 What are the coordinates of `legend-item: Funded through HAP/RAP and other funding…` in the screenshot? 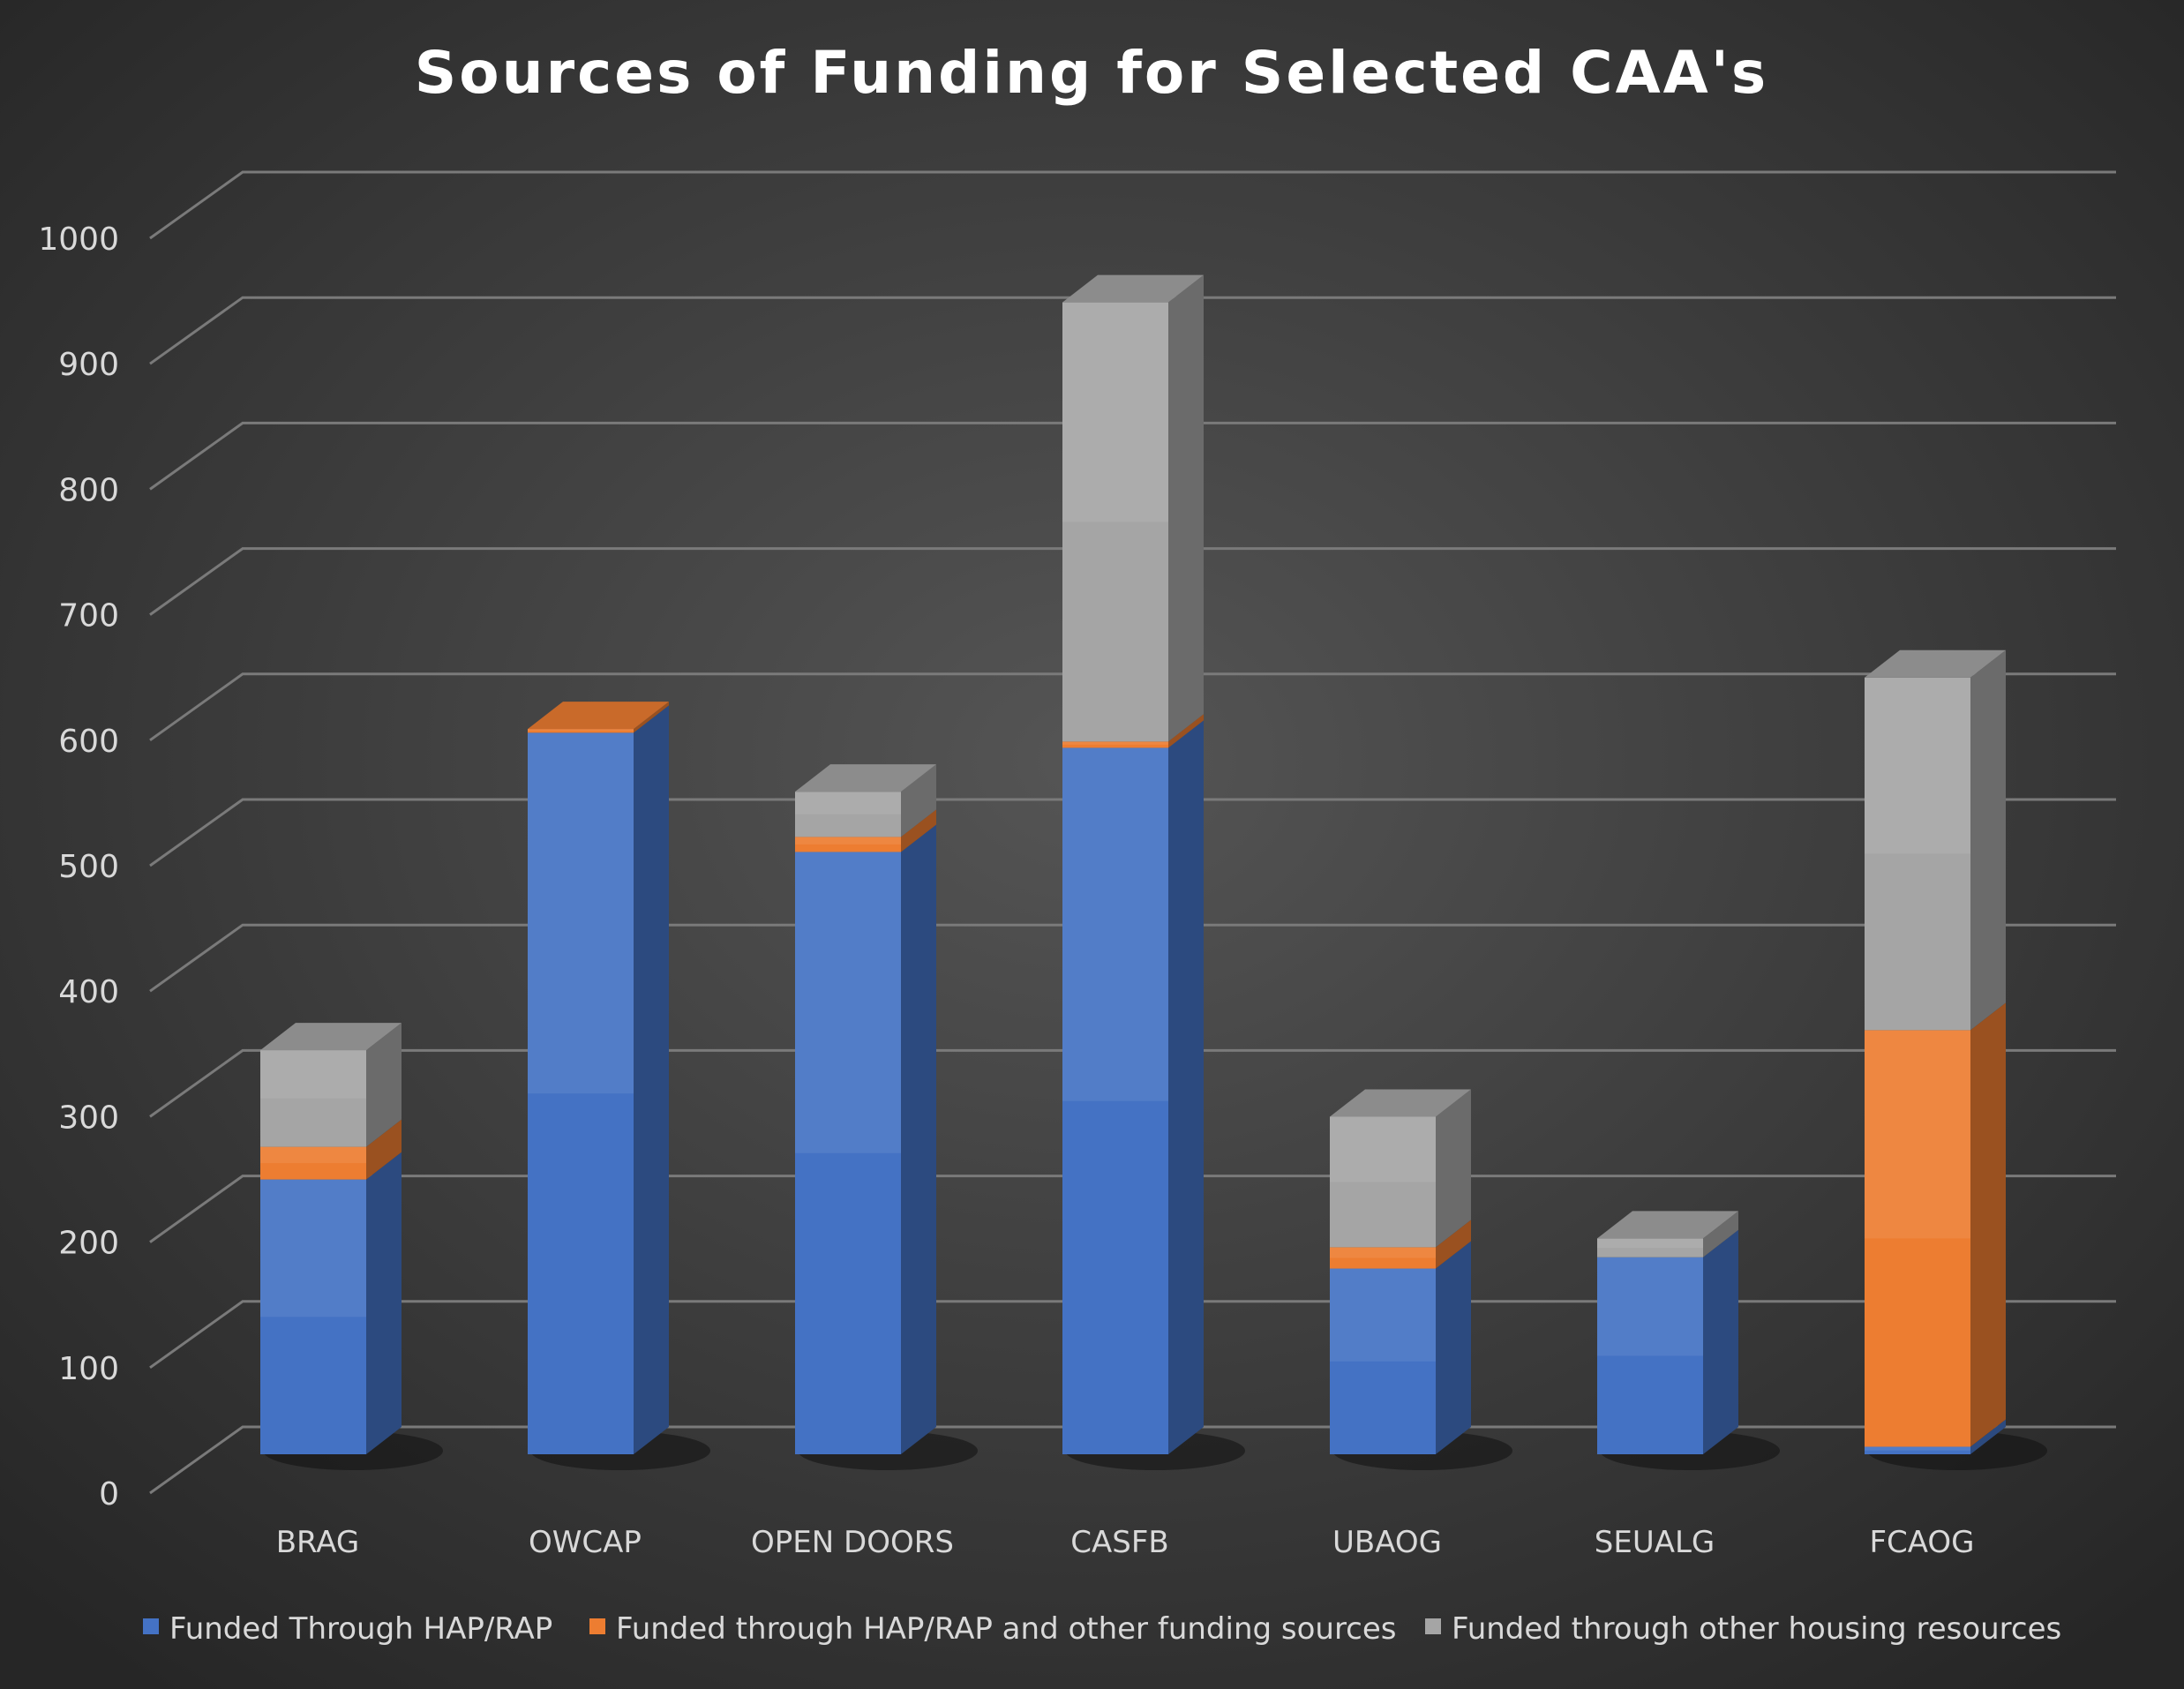 It's located at (993, 1629).